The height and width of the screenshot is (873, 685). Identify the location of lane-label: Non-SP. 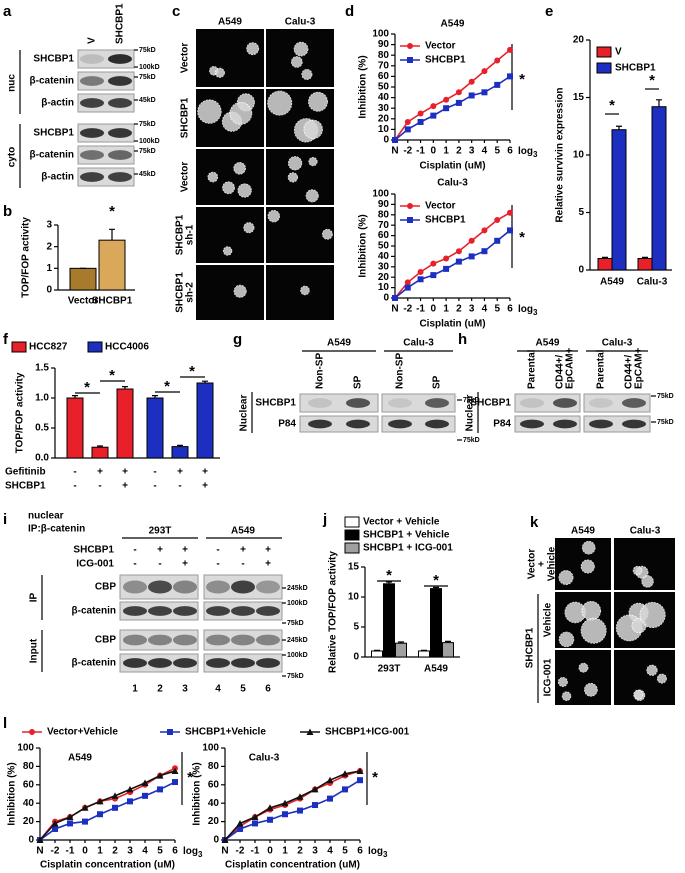
(320, 371).